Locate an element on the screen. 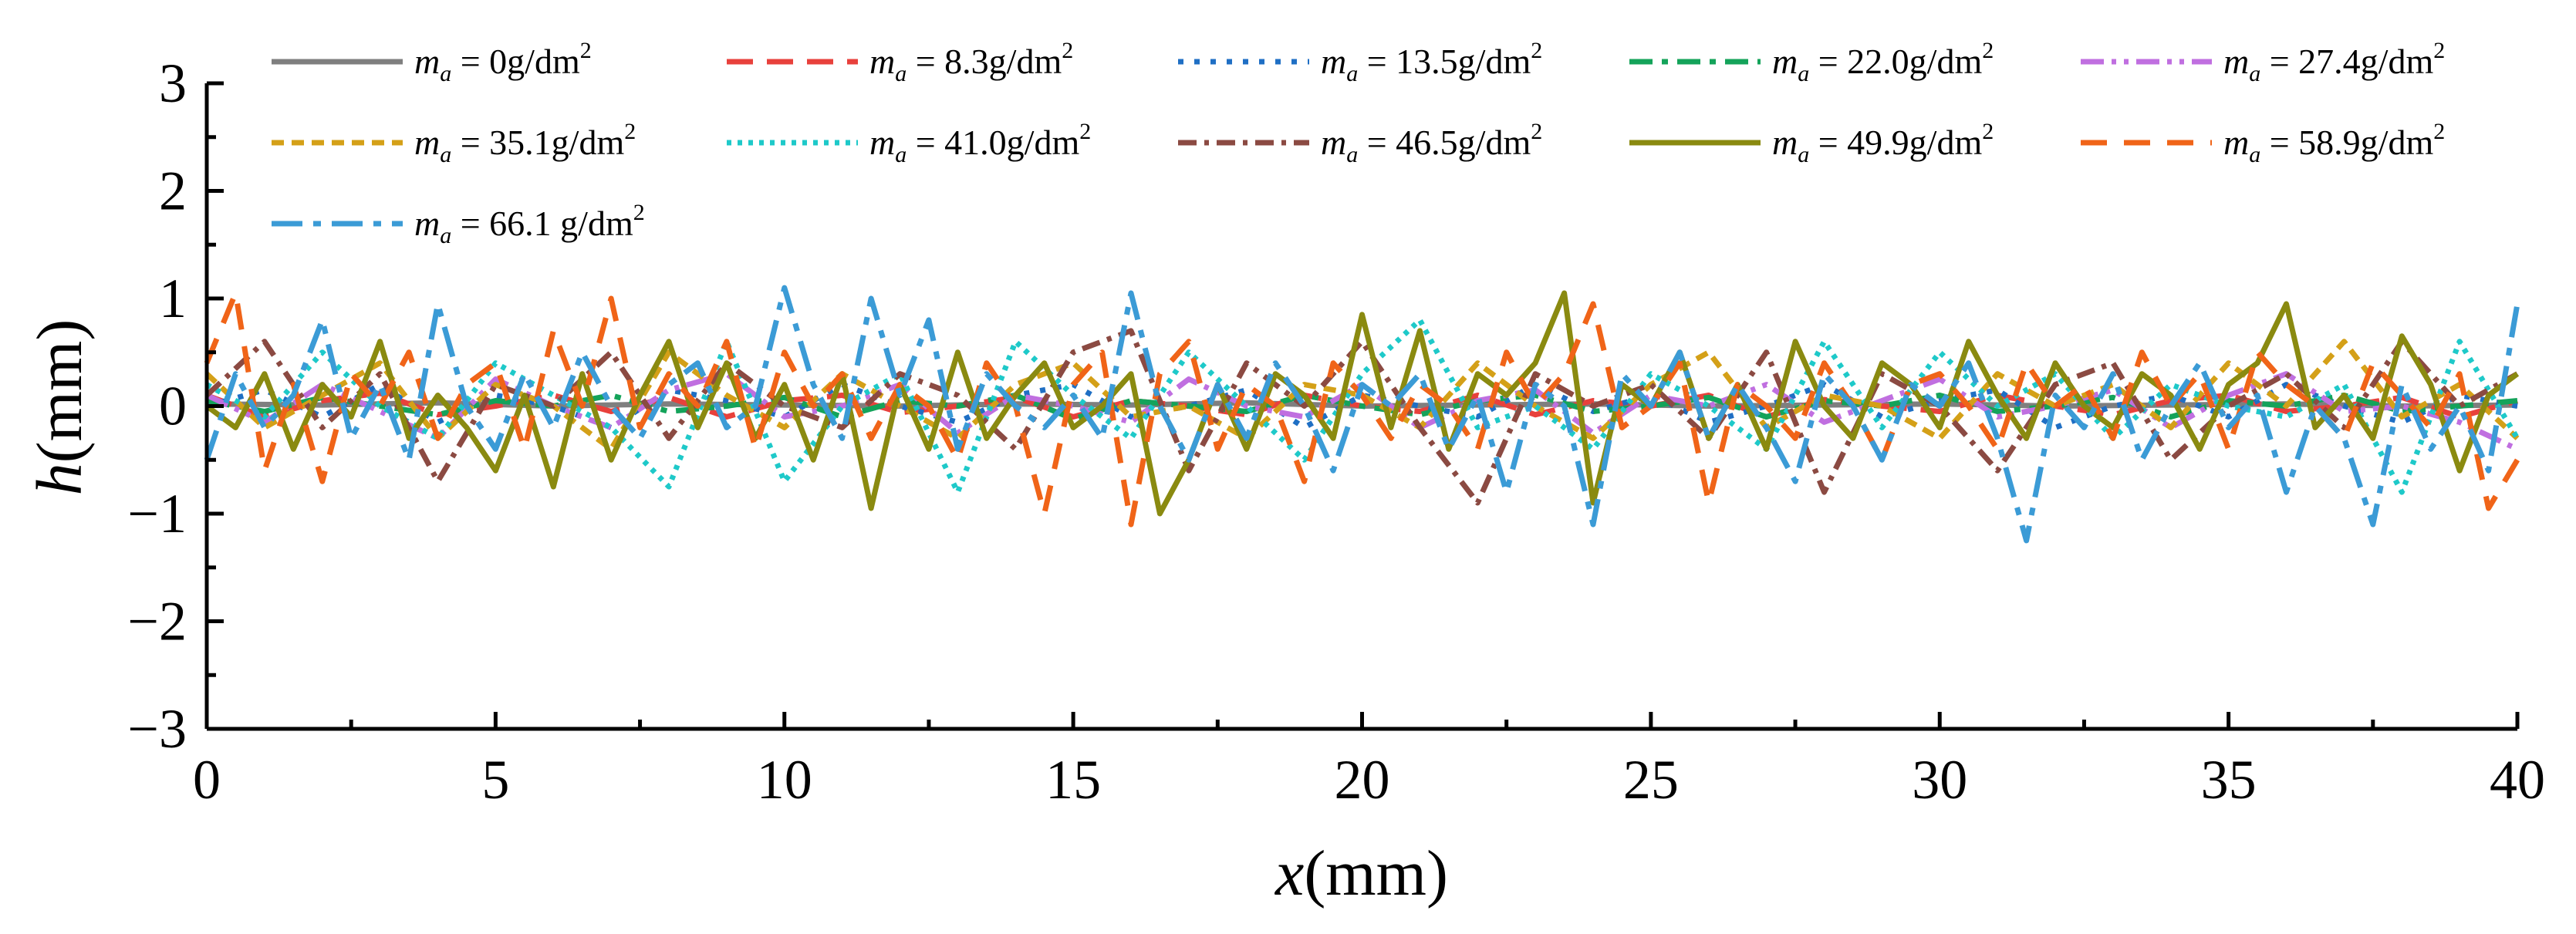 This screenshot has width=2576, height=934. y-axis-title: h(mm) is located at coordinates (60, 407).